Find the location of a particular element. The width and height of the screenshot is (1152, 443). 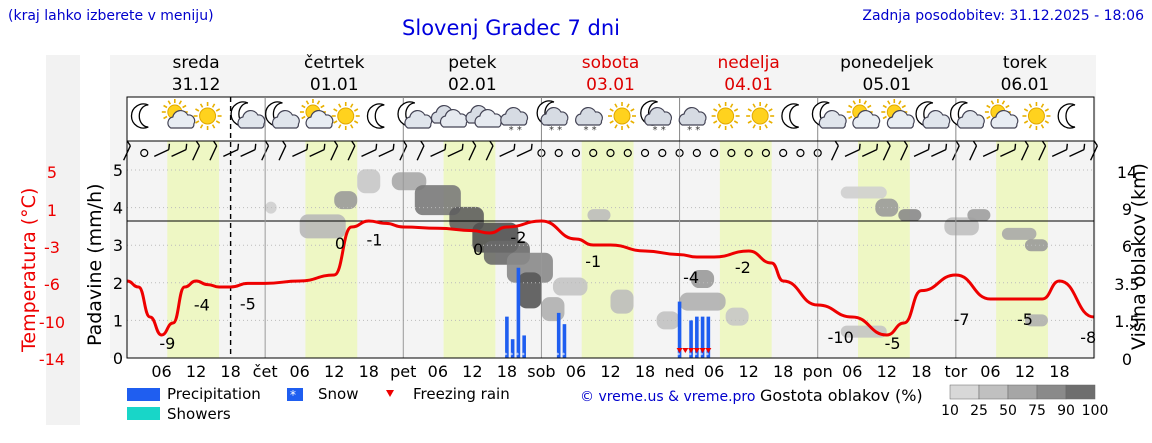

temp-tick-label: -14 is located at coordinates (52, 359).